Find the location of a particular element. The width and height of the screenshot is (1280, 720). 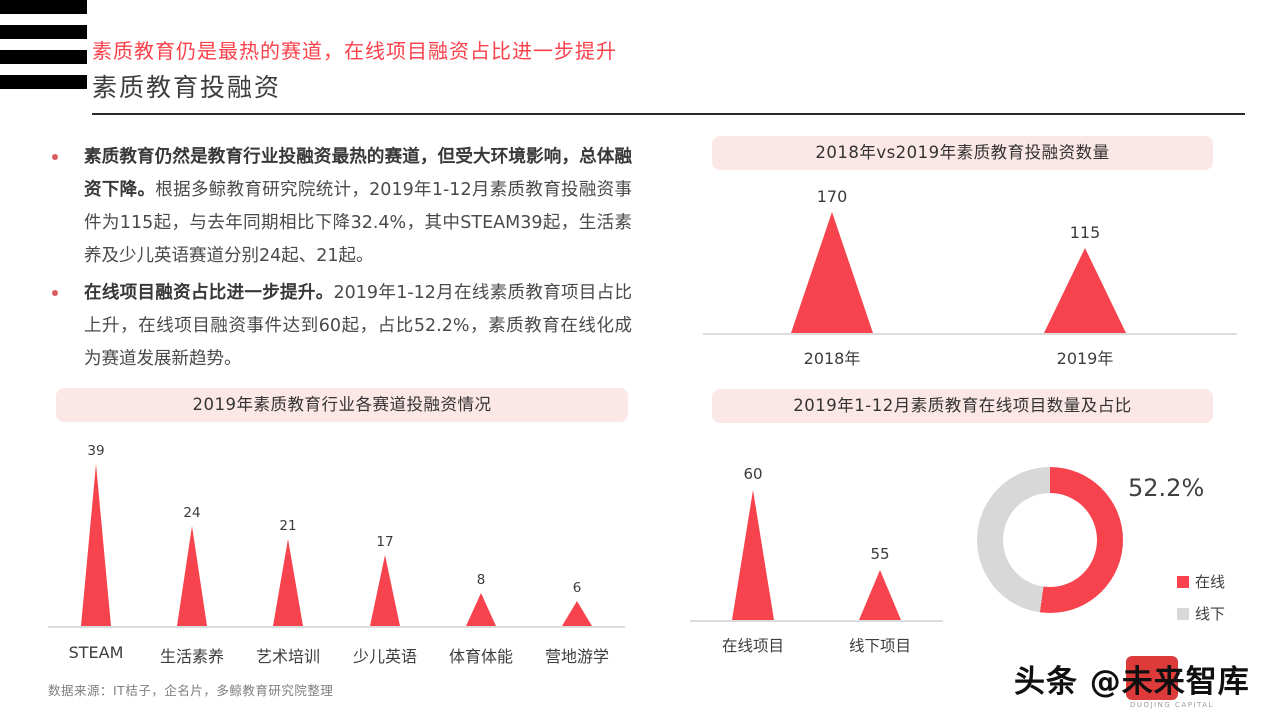

data-source-note: 数据来源：IT桔子，企名片，多鲸教育研究院整理 is located at coordinates (191, 690).